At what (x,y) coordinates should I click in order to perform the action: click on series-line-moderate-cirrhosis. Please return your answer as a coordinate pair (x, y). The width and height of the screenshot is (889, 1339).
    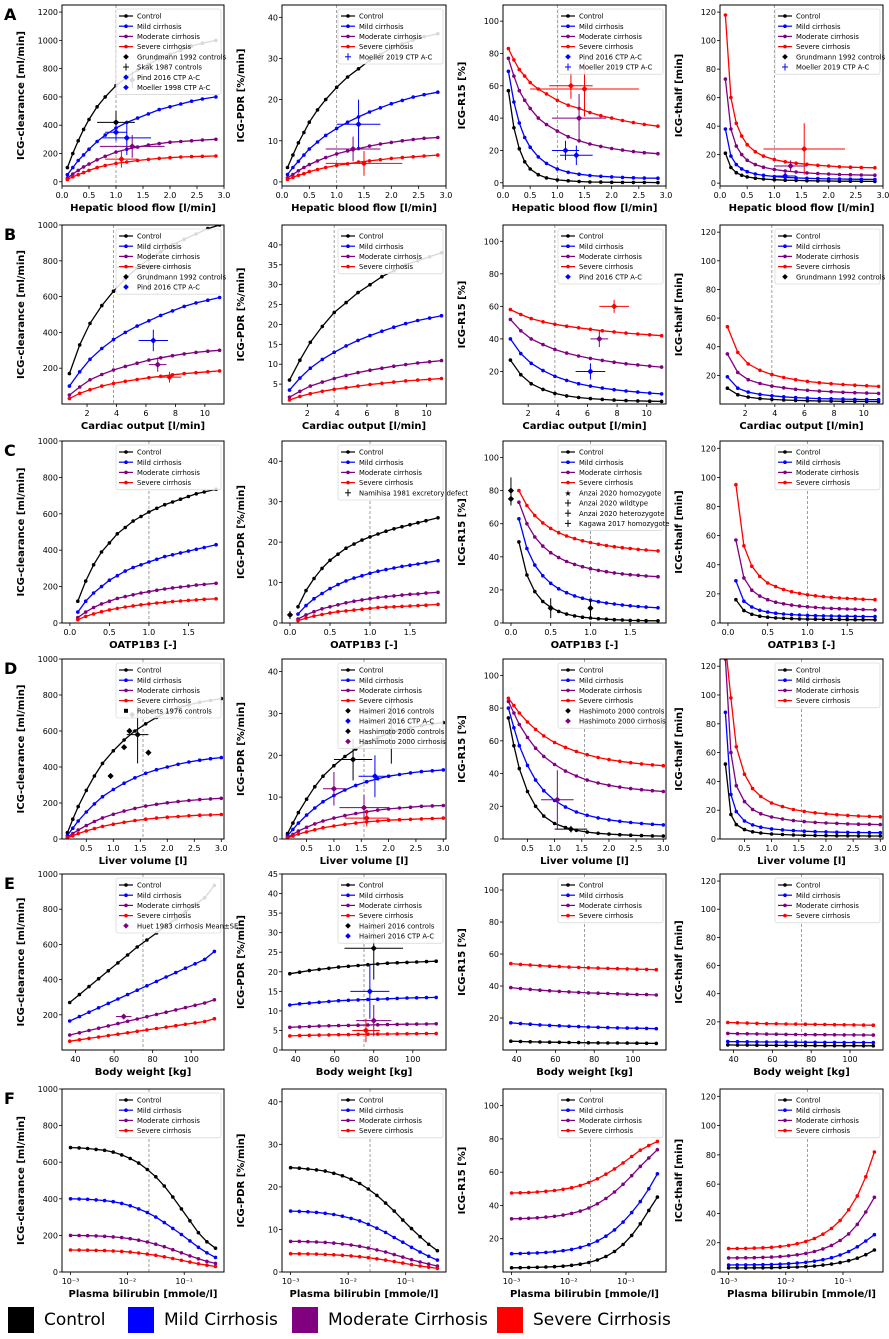
    Looking at the image, I should click on (800, 1034).